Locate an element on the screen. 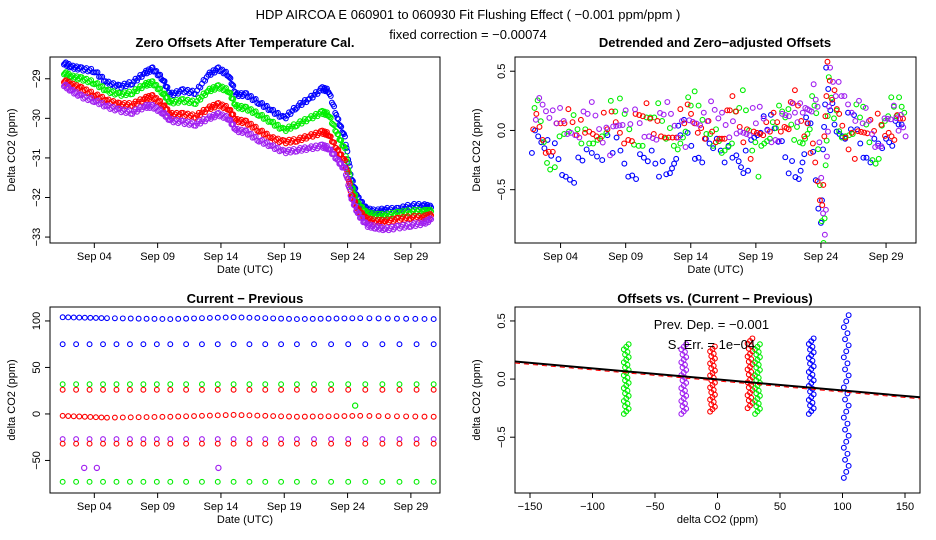 The image size is (936, 540). x-axis-label: Date (UTC) is located at coordinates (245, 270).